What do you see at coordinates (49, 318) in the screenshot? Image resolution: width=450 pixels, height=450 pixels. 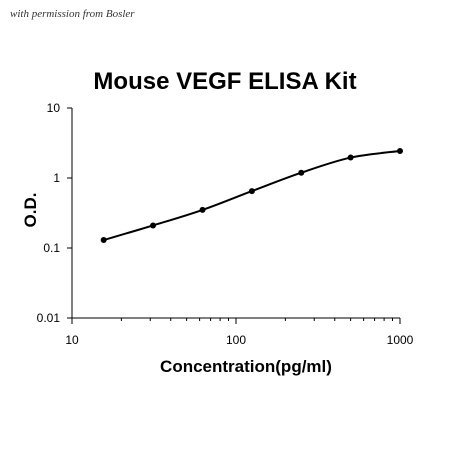 I see `y-tick-label: 0.01` at bounding box center [49, 318].